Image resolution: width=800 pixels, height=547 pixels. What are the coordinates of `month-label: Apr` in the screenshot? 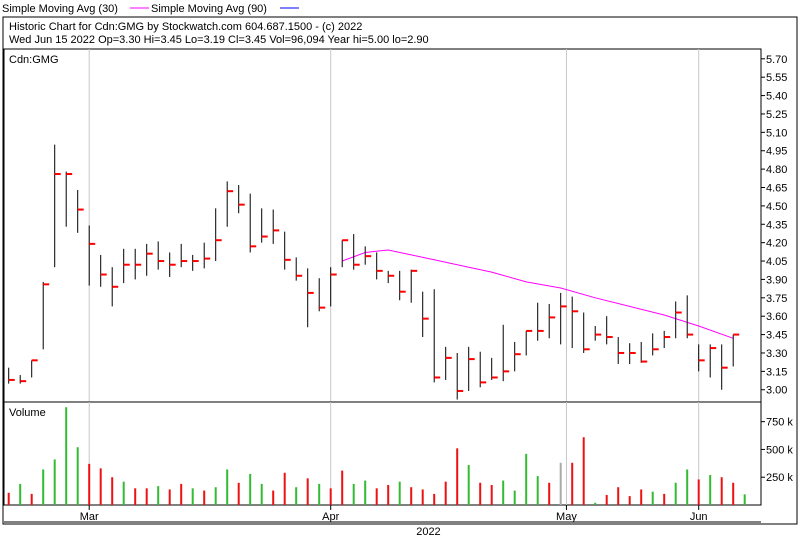 It's located at (330, 517).